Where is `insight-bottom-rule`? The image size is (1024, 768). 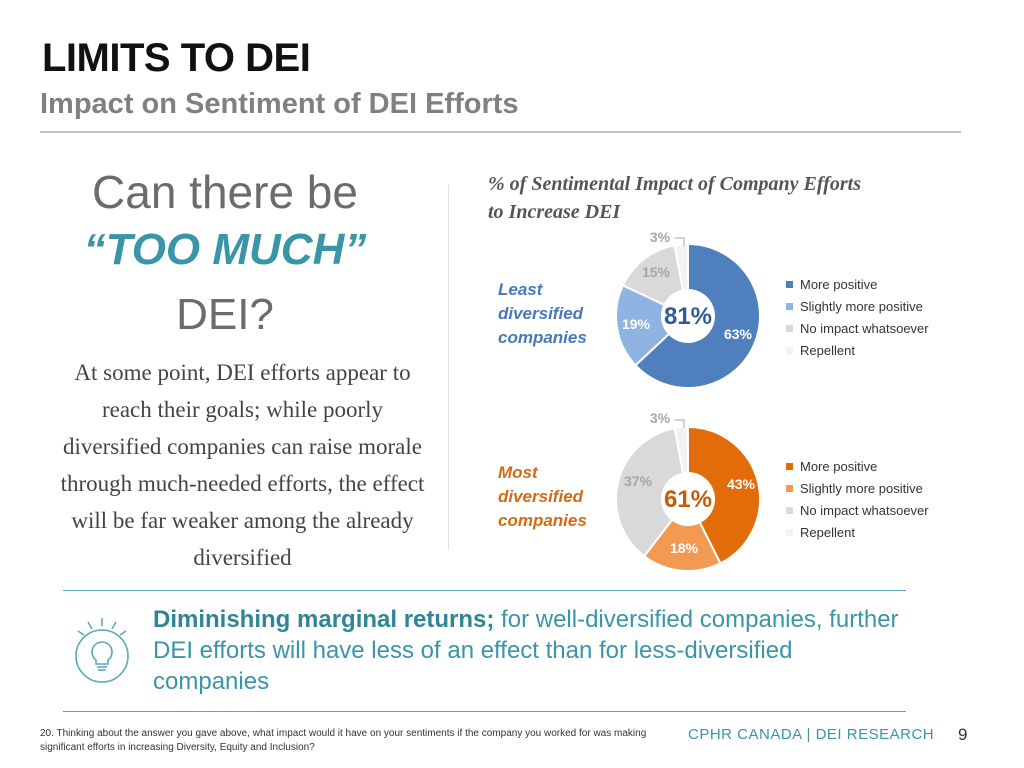 insight-bottom-rule is located at coordinates (484, 711).